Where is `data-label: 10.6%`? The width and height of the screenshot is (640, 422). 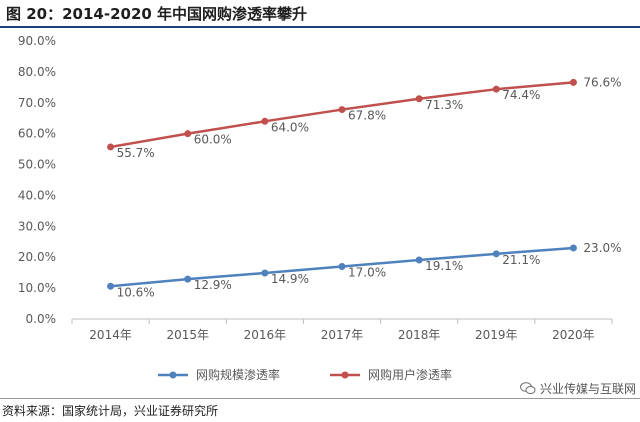
data-label: 10.6% is located at coordinates (136, 292).